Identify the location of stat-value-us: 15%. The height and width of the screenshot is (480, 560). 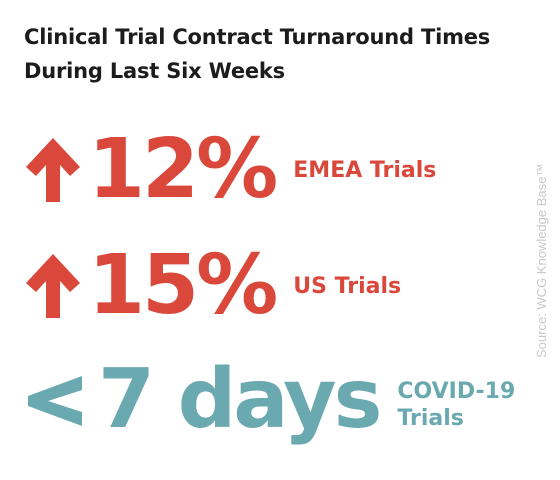
(183, 285).